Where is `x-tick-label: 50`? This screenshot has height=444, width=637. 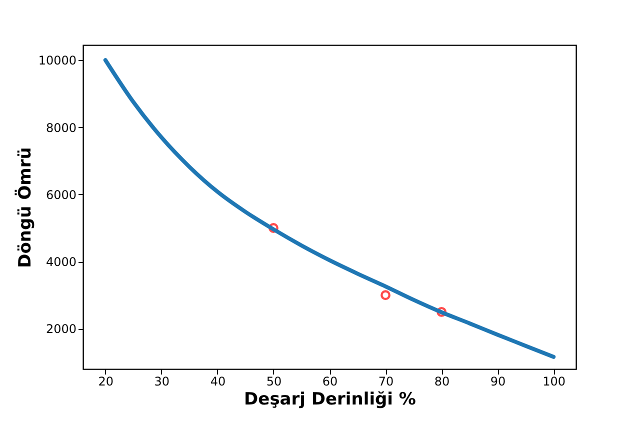
x-tick-label: 50 is located at coordinates (274, 381).